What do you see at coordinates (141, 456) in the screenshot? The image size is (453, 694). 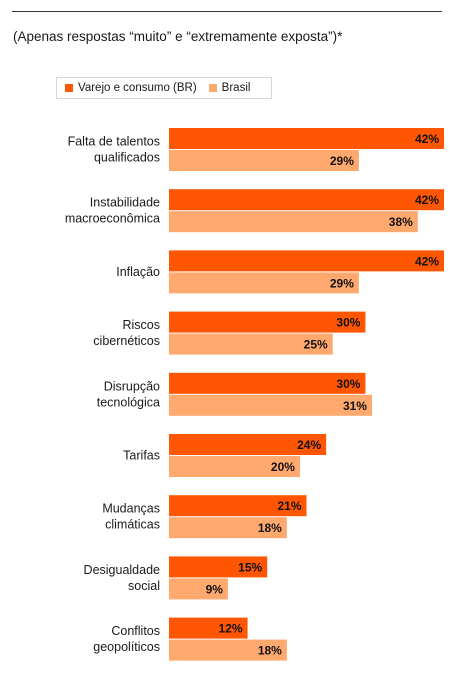 I see `category-label-5-line-0: Tarifas` at bounding box center [141, 456].